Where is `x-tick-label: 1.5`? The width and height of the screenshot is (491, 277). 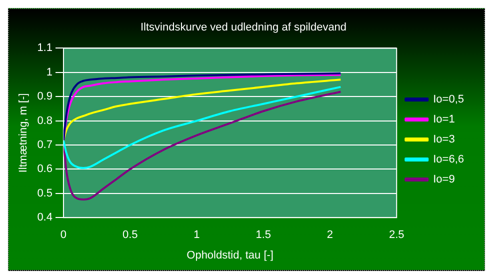
x-tick-label: 1.5 is located at coordinates (264, 235).